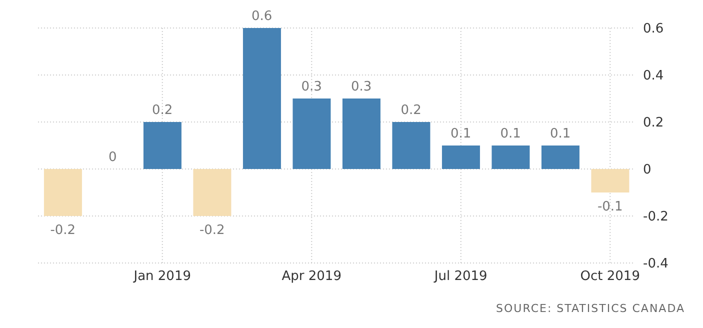  I want to click on source-note: SOURCE: STATISTICS CANADA, so click(590, 308).